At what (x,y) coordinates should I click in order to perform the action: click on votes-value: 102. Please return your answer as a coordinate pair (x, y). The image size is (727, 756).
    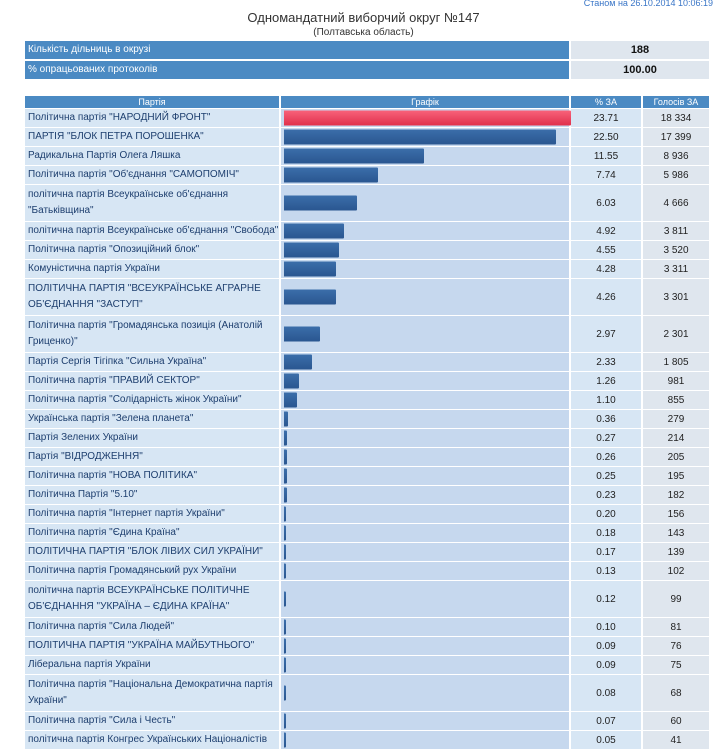
    Looking at the image, I should click on (675, 571).